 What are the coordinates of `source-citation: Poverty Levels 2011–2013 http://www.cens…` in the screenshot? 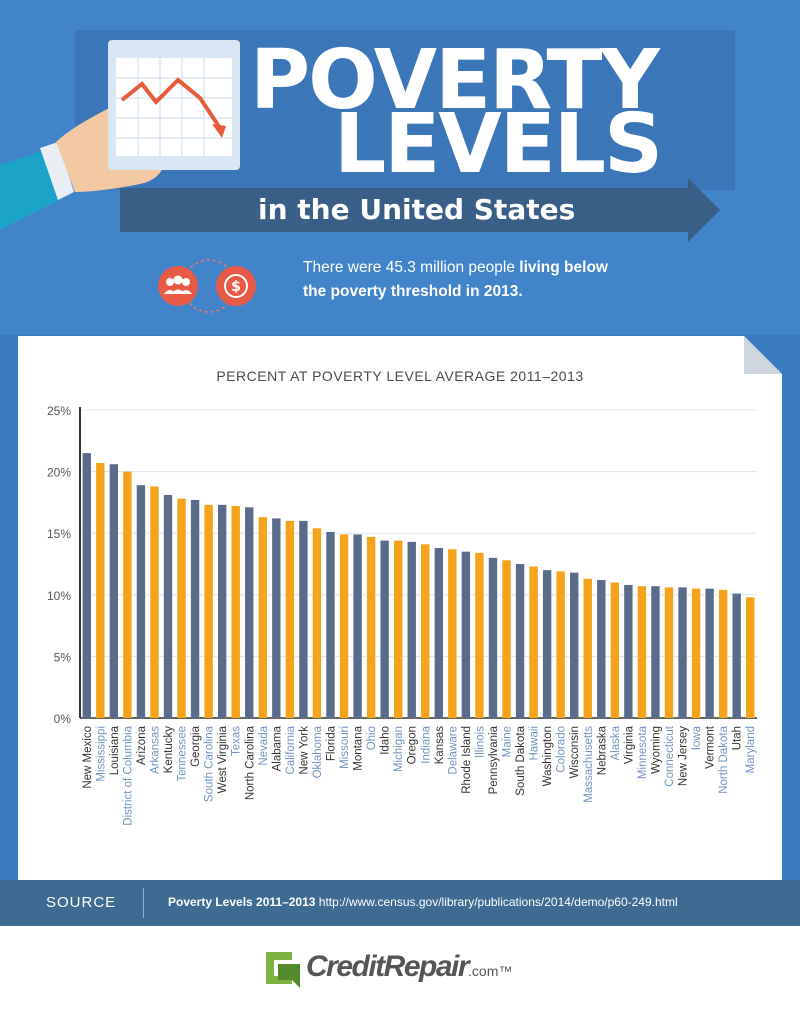 It's located at (423, 902).